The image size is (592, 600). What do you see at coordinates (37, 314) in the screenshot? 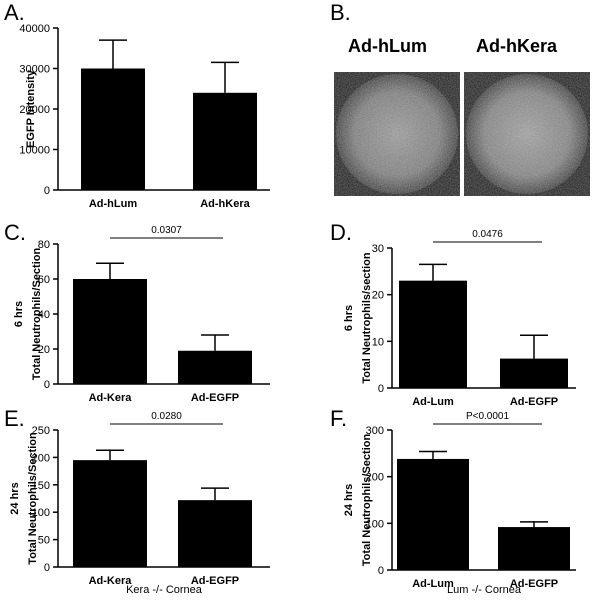
I see `chart-c-y-label: Total Neutrophils/Section` at bounding box center [37, 314].